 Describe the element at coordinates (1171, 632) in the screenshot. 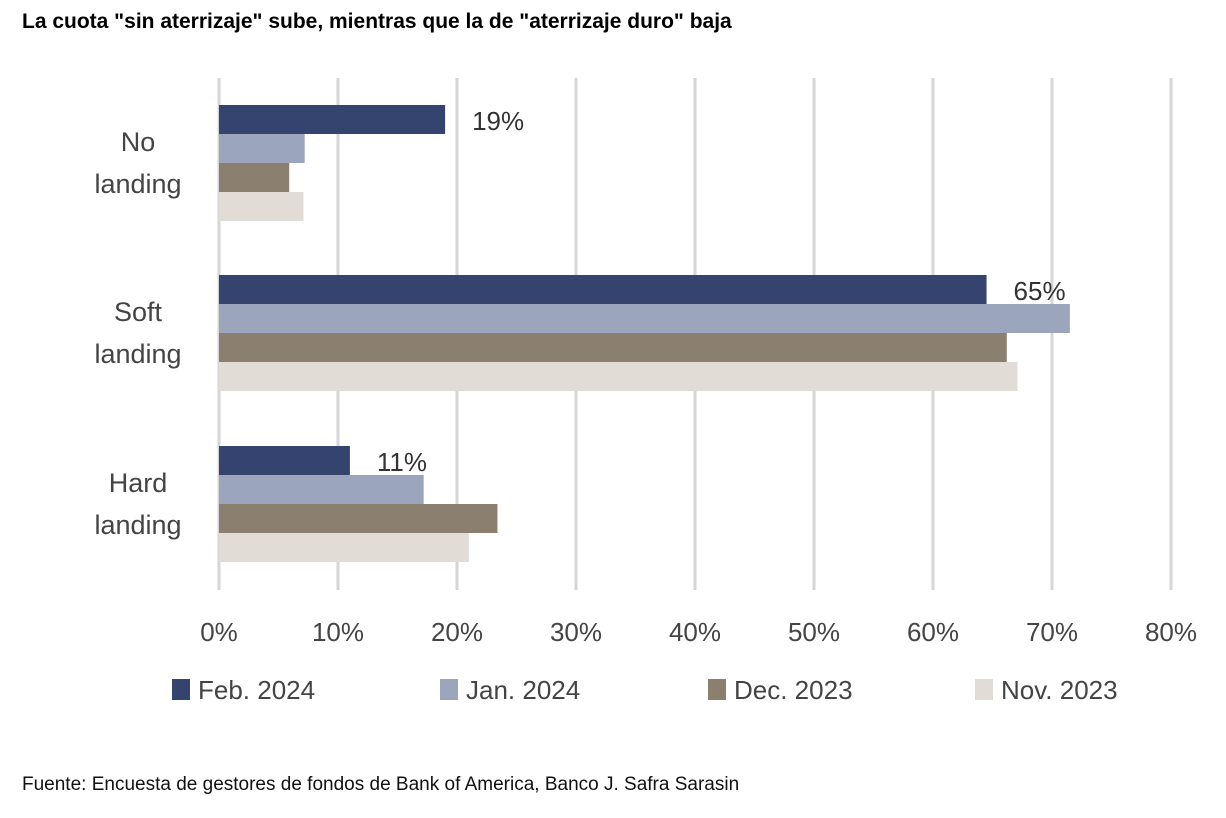

I see `x-tick-label: 80%` at that location.